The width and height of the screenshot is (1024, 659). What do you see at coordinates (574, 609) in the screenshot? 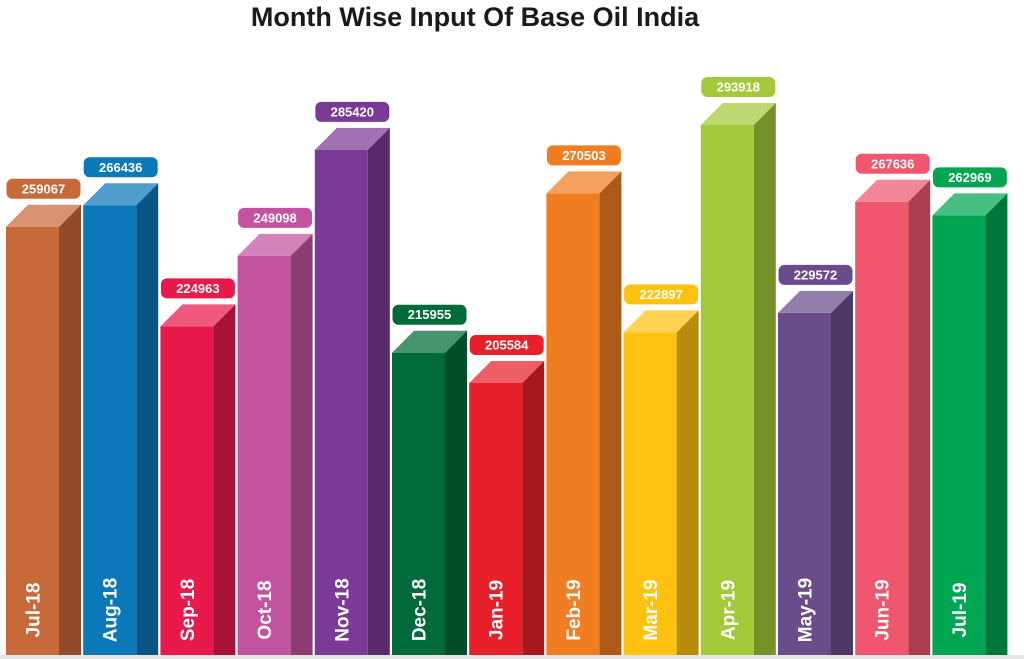
I see `category-label: Feb-19` at bounding box center [574, 609].